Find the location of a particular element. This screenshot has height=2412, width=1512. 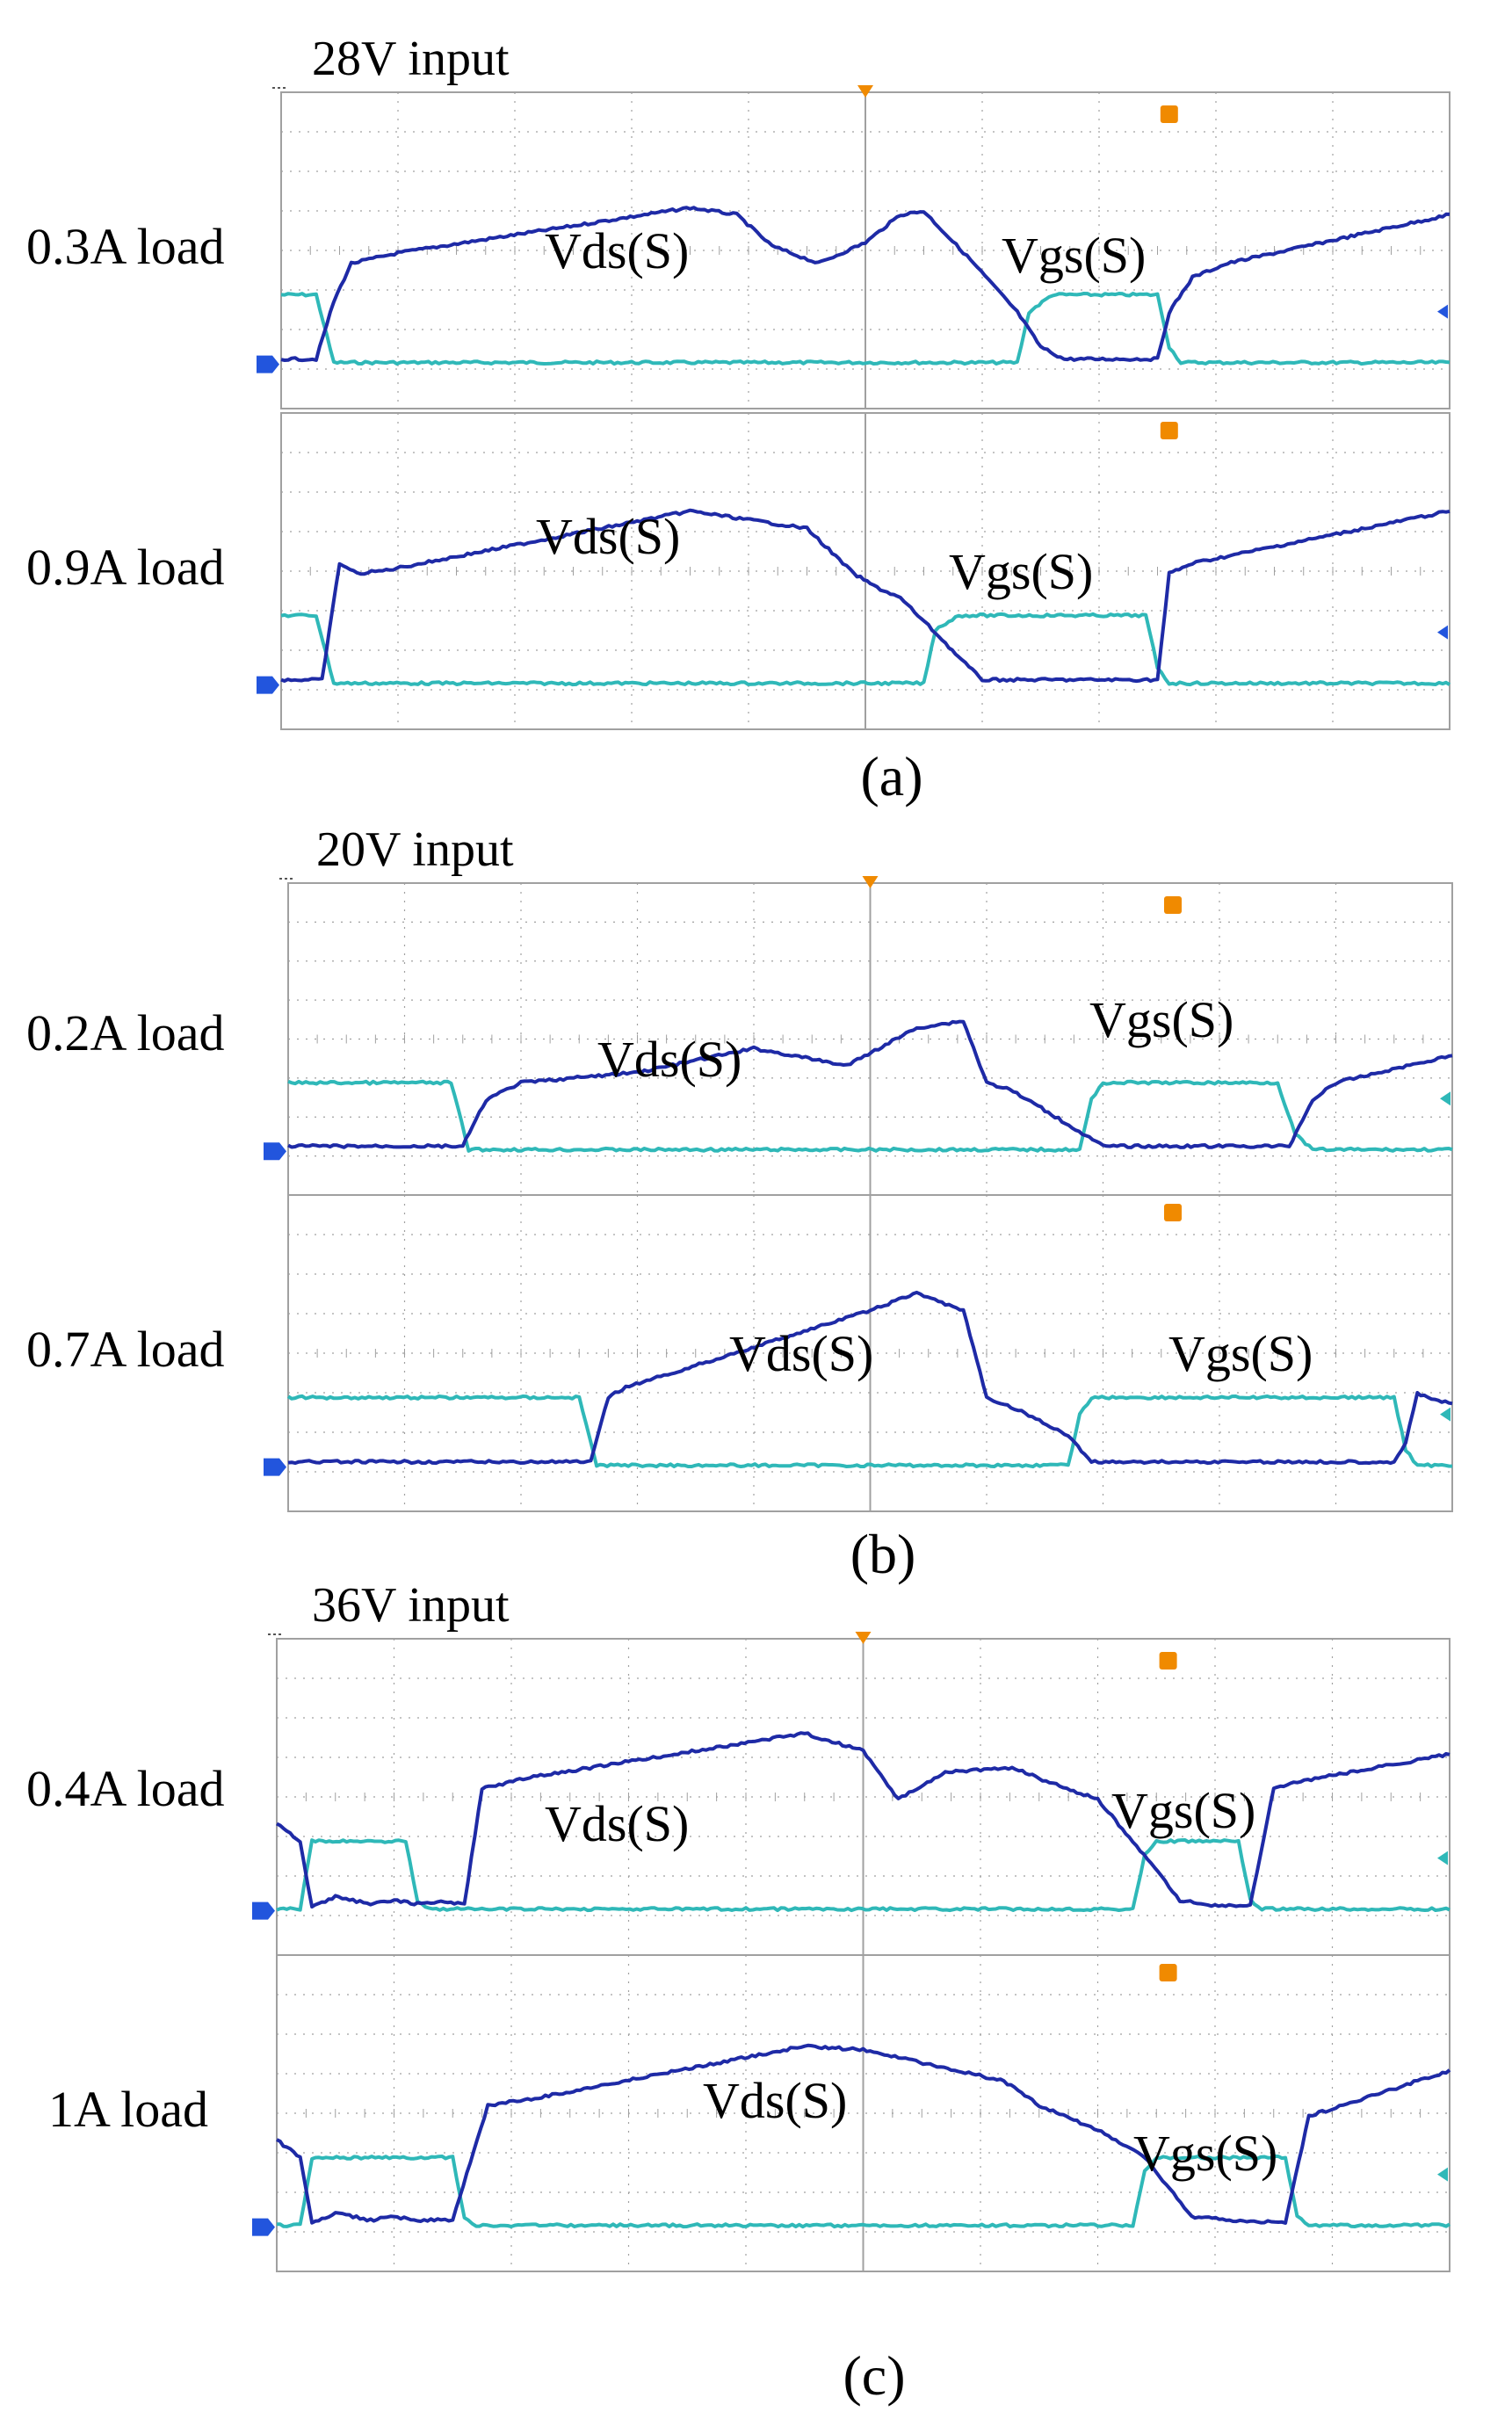

panel-caption: (a) is located at coordinates (891, 776).